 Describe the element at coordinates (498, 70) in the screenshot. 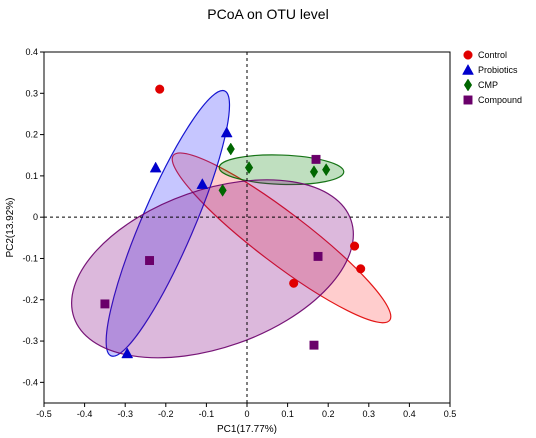

I see `legend-label: Probiotics` at that location.